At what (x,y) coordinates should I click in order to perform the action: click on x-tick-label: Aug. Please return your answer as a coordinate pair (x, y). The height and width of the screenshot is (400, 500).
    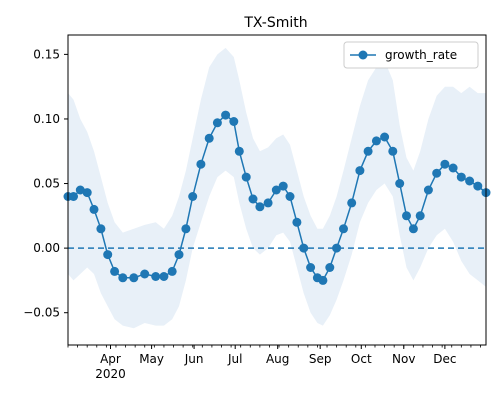
    Looking at the image, I should click on (277, 359).